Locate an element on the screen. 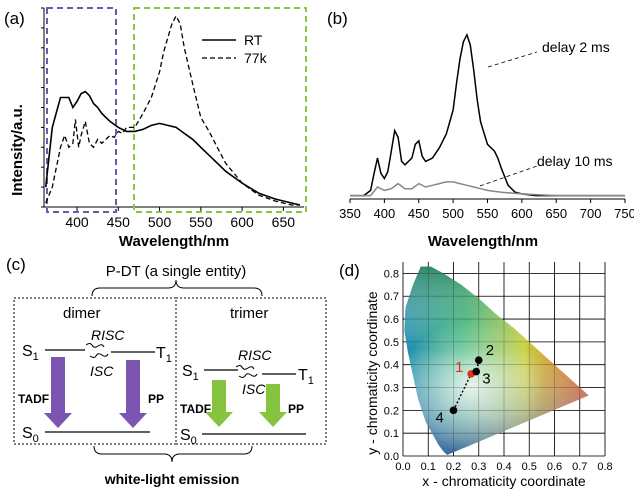 Image resolution: width=634 pixels, height=492 pixels. panel-d-ytick-label: 0.6 is located at coordinates (391, 320).